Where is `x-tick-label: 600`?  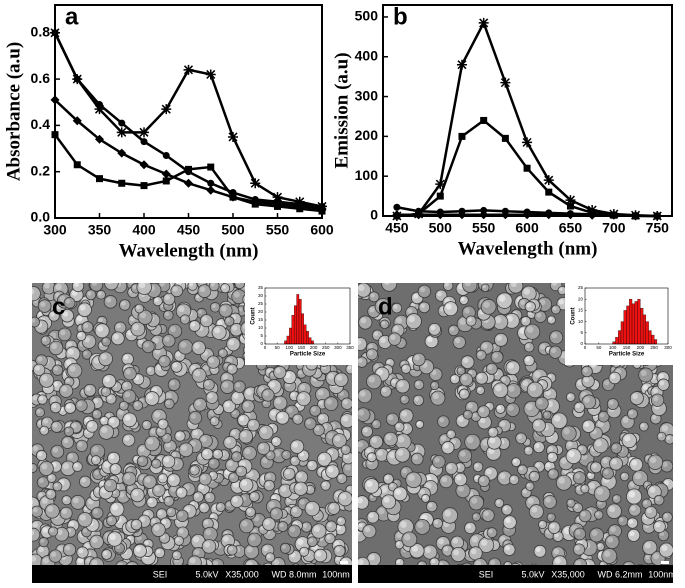 x-tick-label: 600 is located at coordinates (527, 228).